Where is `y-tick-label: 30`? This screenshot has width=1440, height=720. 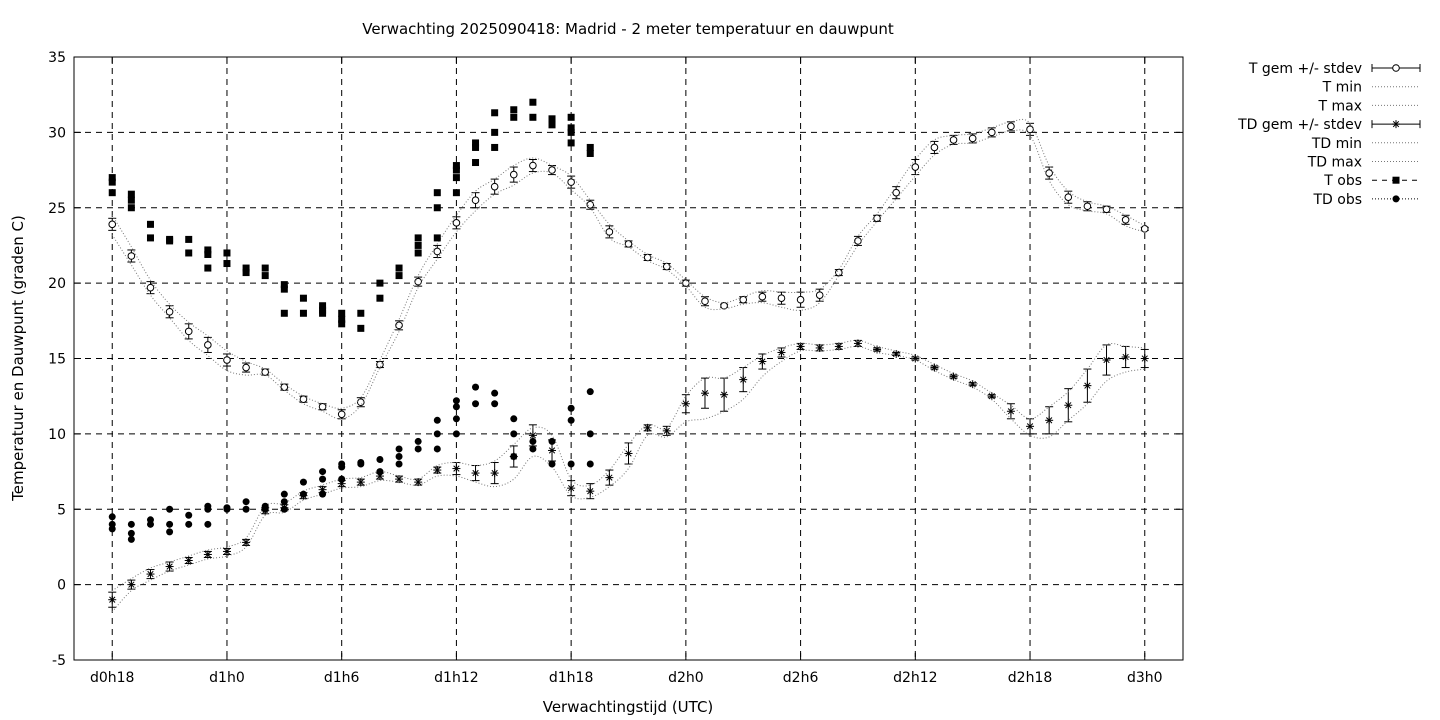
y-tick-label: 30 is located at coordinates (57, 133).